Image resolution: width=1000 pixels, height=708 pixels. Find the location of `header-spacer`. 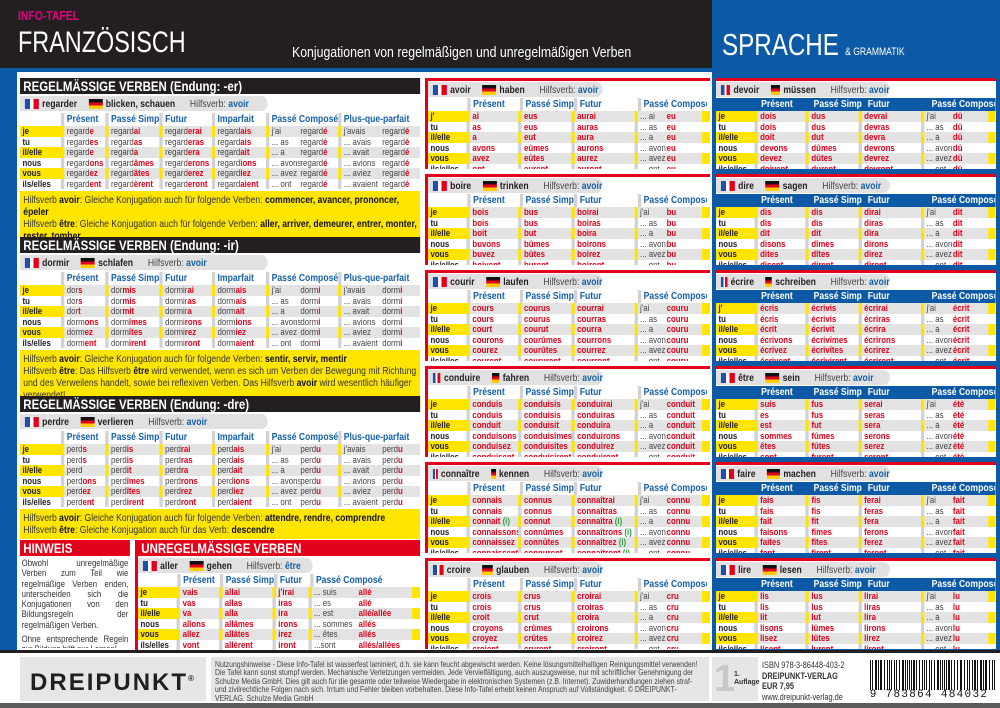

header-spacer is located at coordinates (447, 296).